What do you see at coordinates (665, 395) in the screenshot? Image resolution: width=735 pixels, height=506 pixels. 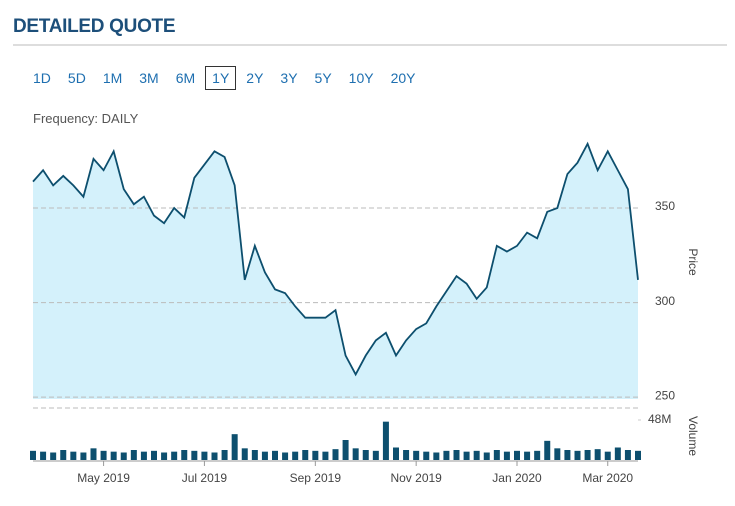 I see `y-tick-label: 250` at bounding box center [665, 395].